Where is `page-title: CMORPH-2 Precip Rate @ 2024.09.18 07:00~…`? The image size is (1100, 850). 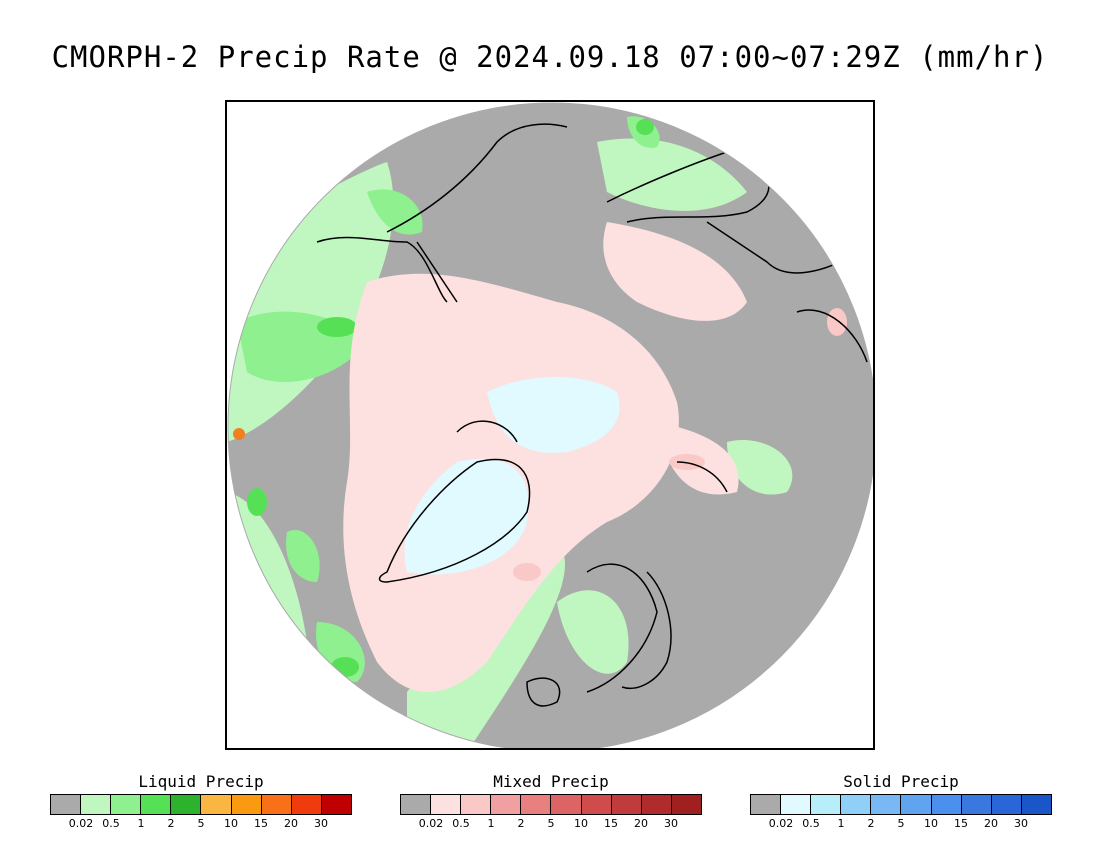 page-title: CMORPH-2 Precip Rate @ 2024.09.18 07:00~… is located at coordinates (550, 57).